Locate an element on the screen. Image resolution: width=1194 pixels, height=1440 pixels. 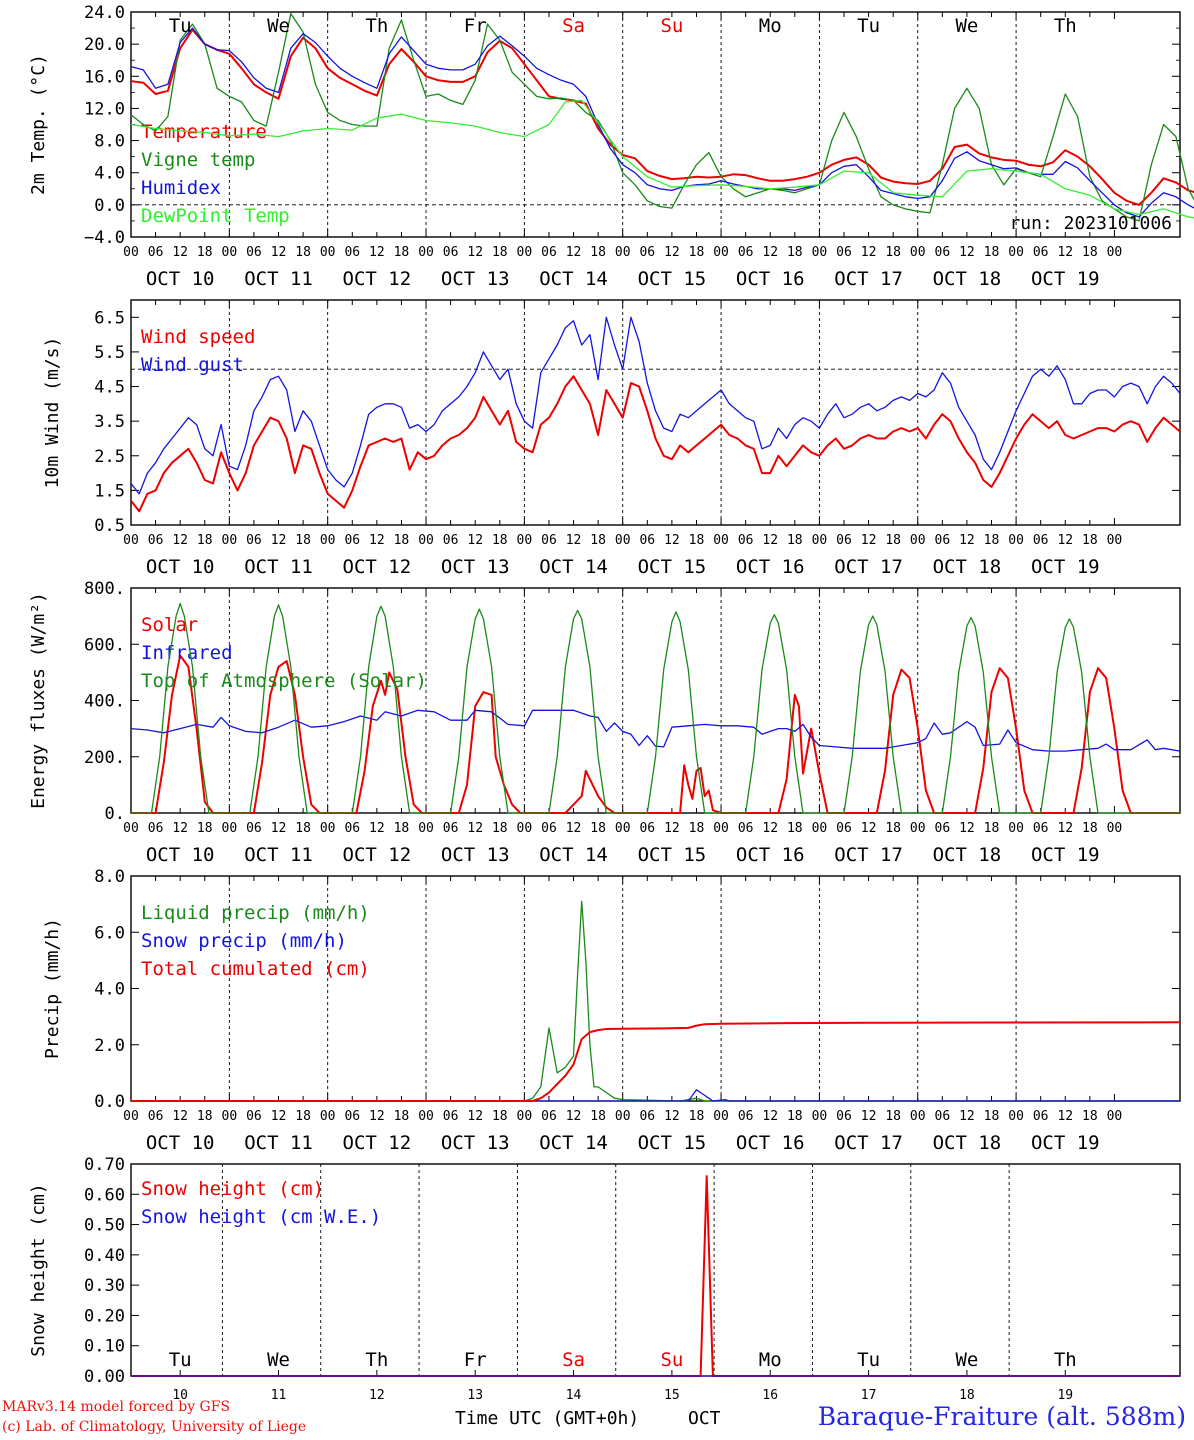
legend-entry: Humidex is located at coordinates (181, 188).